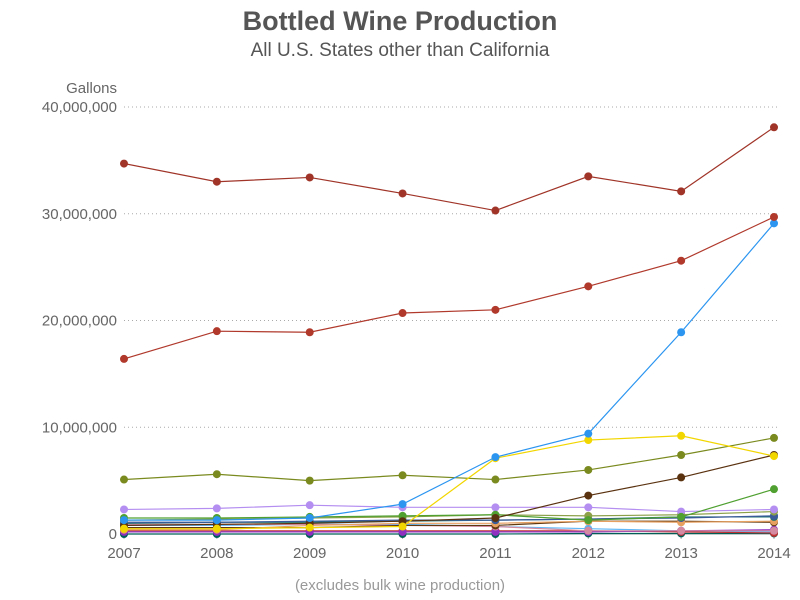  What do you see at coordinates (79, 214) in the screenshot?
I see `y-tick-label: 30,000,000` at bounding box center [79, 214].